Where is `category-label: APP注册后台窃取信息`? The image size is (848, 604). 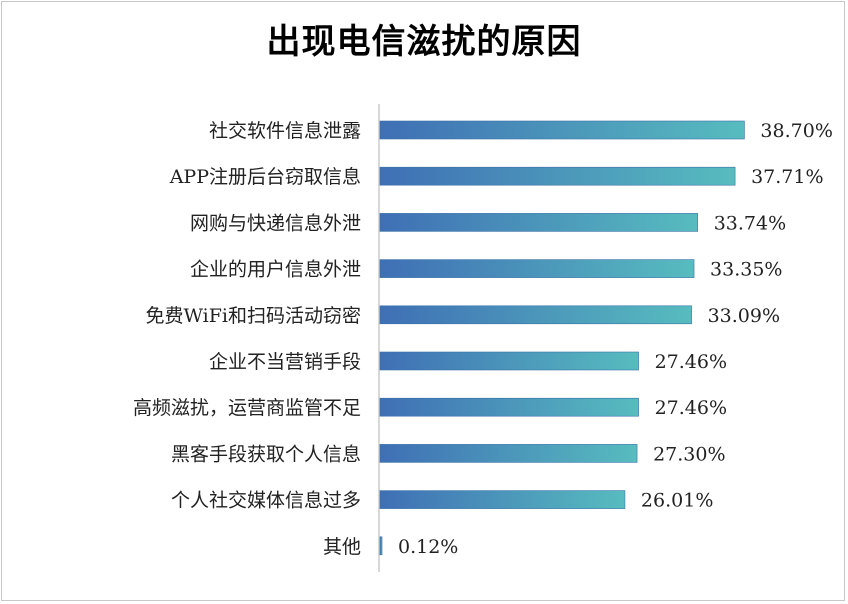
category-label: APP注册后台窃取信息 is located at coordinates (265, 177).